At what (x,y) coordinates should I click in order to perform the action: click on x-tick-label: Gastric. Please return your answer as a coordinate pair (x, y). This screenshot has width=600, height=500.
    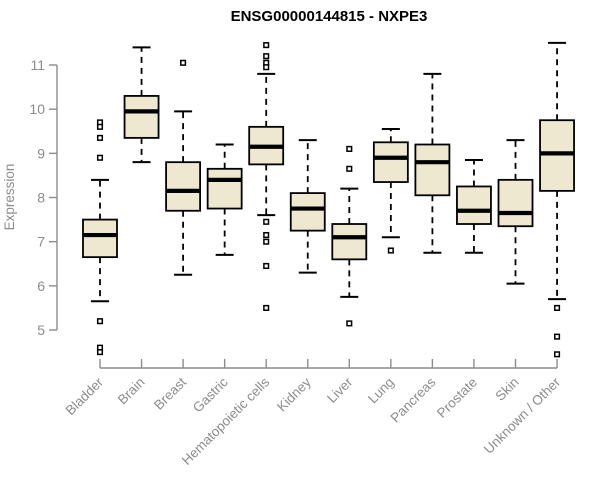
    Looking at the image, I should click on (210, 394).